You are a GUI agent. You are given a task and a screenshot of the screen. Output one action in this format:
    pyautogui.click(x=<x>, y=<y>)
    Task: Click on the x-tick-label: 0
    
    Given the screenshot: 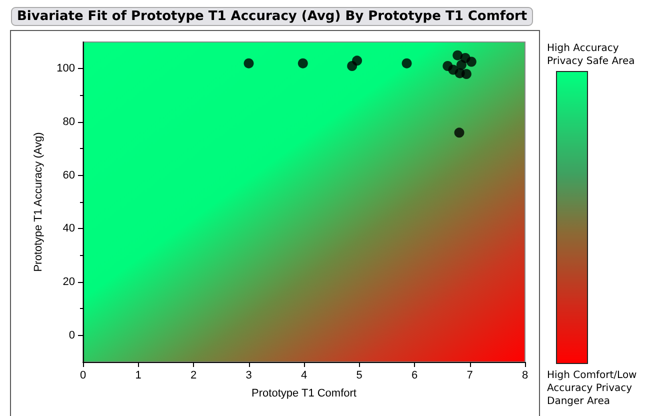 What is the action you would take?
    pyautogui.click(x=83, y=376)
    